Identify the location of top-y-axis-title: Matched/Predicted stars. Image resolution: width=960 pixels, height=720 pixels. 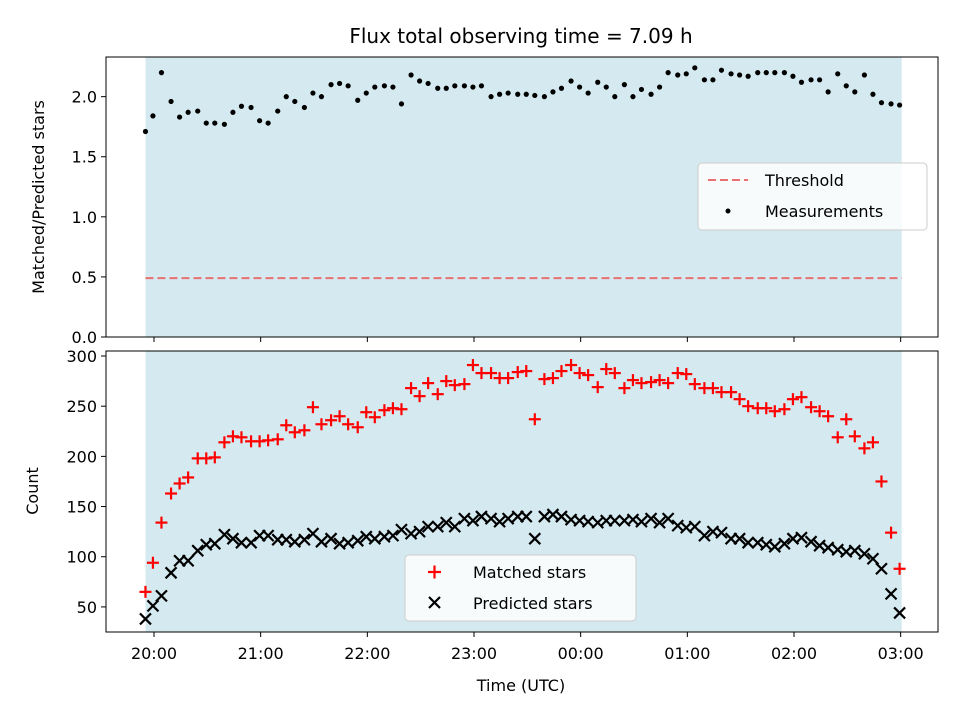
(38, 197).